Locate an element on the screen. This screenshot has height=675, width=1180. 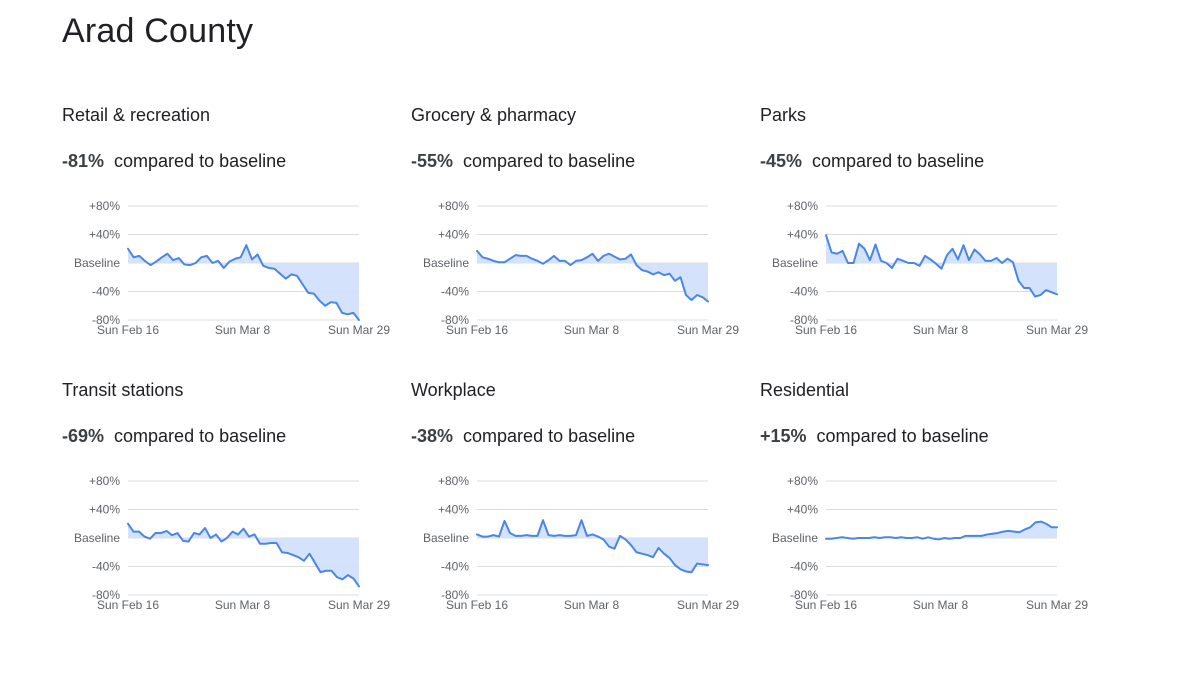
chart-stat: -69% compared to baseline is located at coordinates (174, 436).